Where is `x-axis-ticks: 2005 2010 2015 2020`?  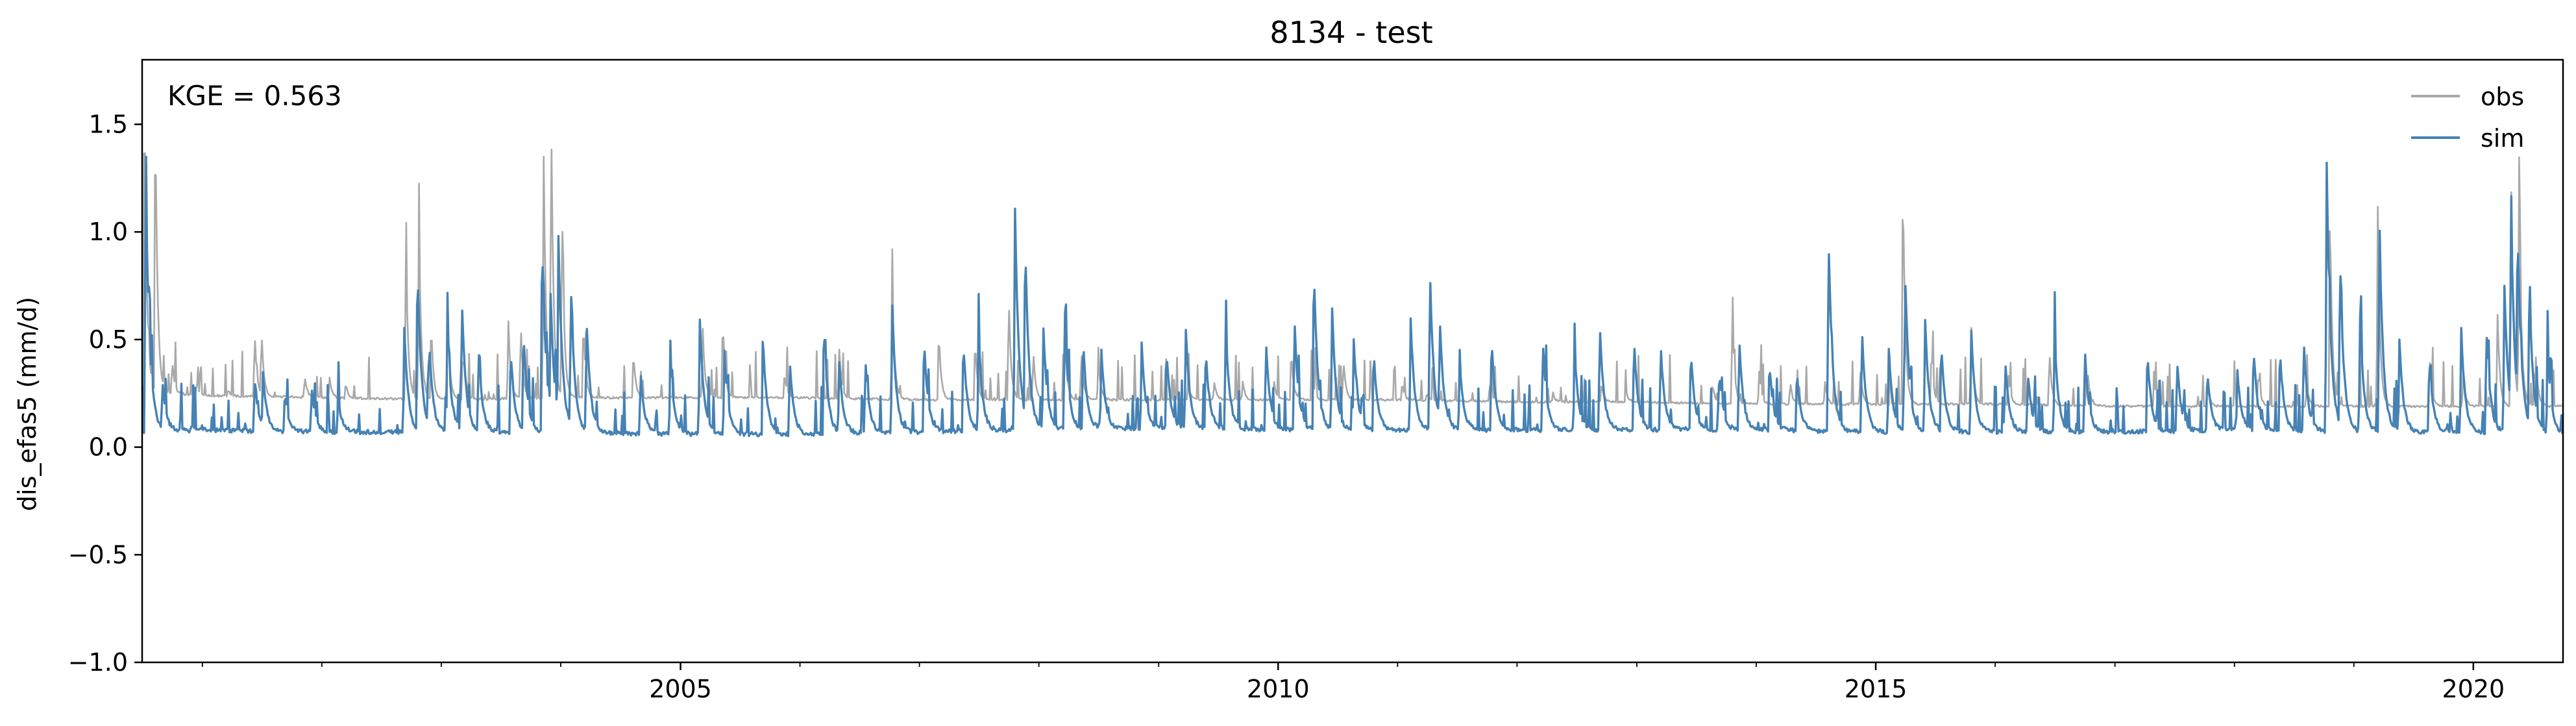
x-axis-ticks: 2005 2010 2015 2020 is located at coordinates (1353, 682).